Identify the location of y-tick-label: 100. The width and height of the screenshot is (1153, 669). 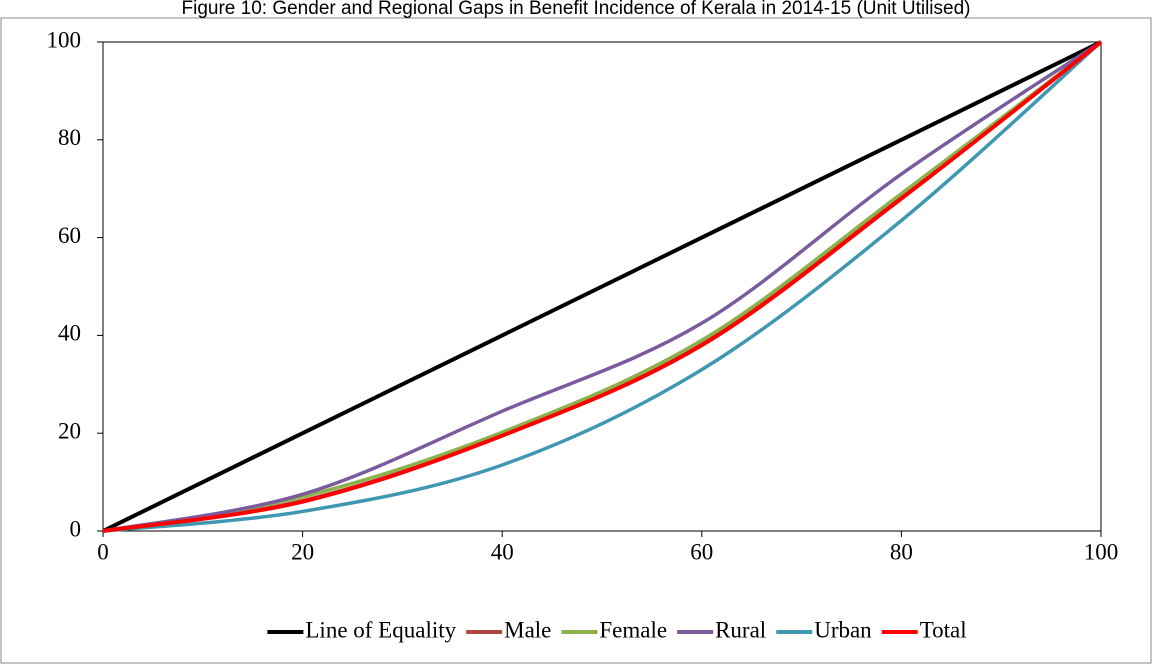
(64, 39).